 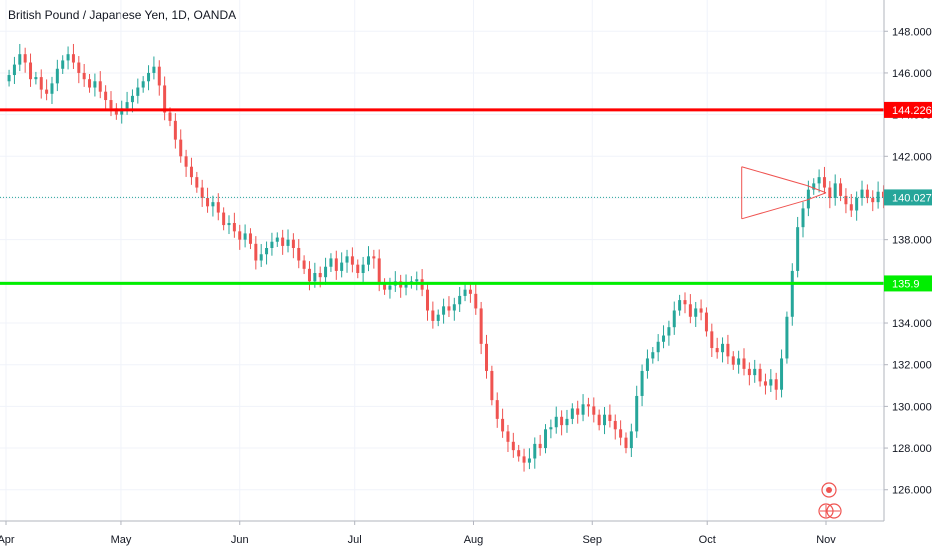 I want to click on x-tick-label: Jul, so click(x=355, y=540).